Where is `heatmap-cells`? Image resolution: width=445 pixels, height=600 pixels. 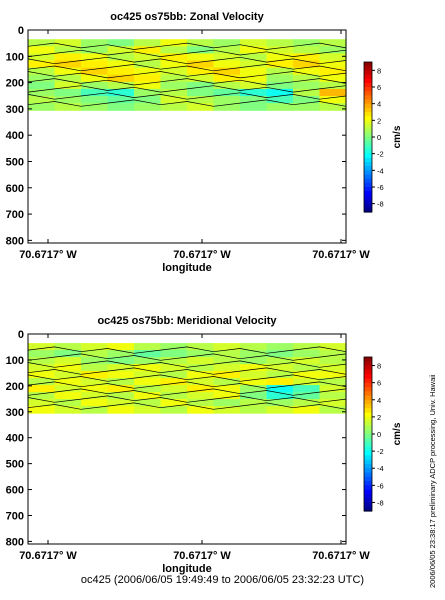
heatmap-cells is located at coordinates (187, 75).